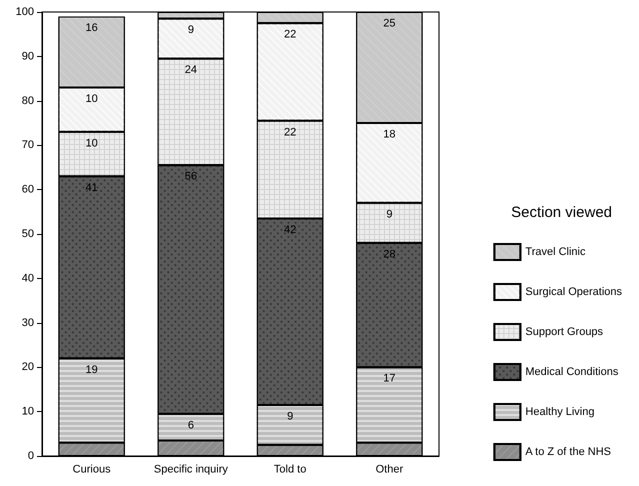 The width and height of the screenshot is (639, 486). What do you see at coordinates (92, 470) in the screenshot?
I see `x-tick-label: Curious` at bounding box center [92, 470].